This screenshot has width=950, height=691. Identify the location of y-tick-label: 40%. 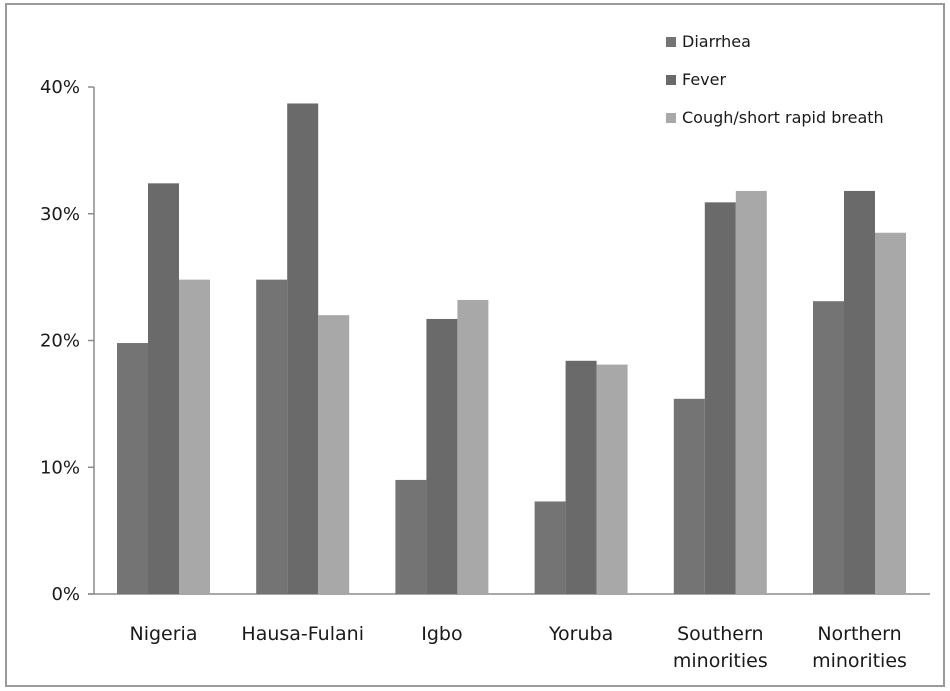
(60, 87).